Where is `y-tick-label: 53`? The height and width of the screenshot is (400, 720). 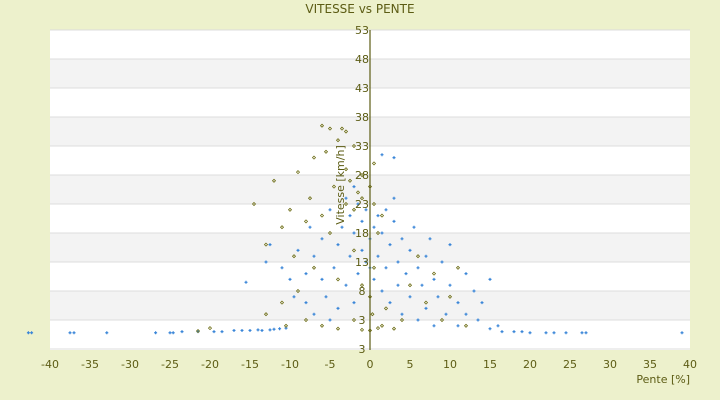
y-tick-label: 53 is located at coordinates (362, 30).